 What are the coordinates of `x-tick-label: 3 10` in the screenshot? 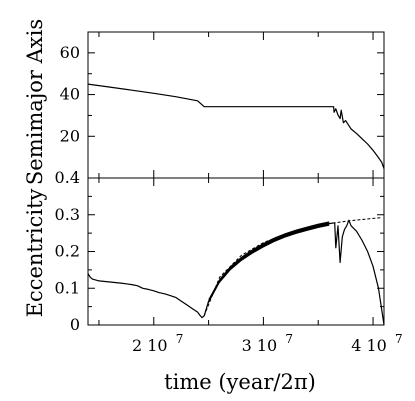 It's located at (260, 345).